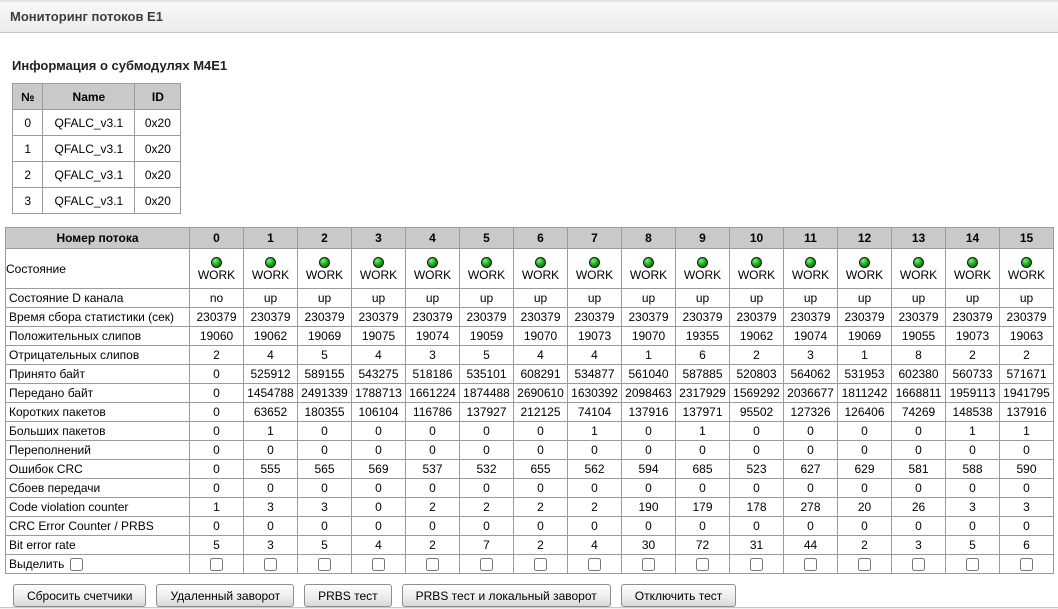 Image resolution: width=1058 pixels, height=609 pixels. What do you see at coordinates (678, 595) in the screenshot?
I see `disable-test-button: Отключить тест` at bounding box center [678, 595].